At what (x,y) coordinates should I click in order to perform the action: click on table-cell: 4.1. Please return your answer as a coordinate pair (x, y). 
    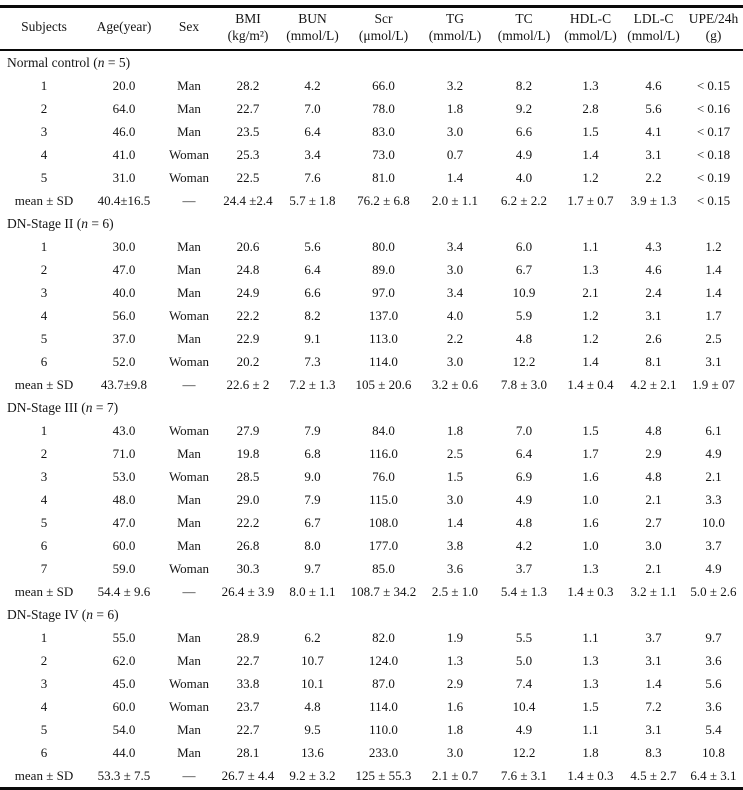
    Looking at the image, I should click on (653, 131).